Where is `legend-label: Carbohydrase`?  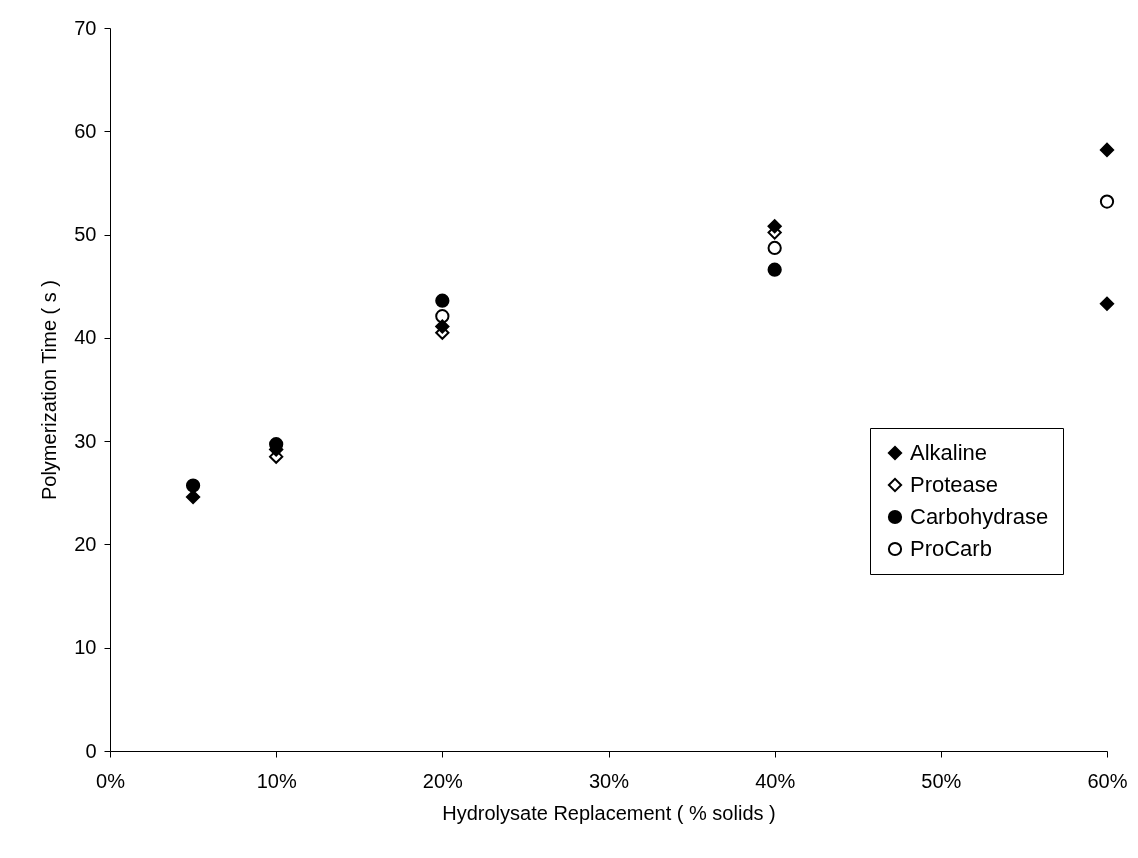 legend-label: Carbohydrase is located at coordinates (979, 516).